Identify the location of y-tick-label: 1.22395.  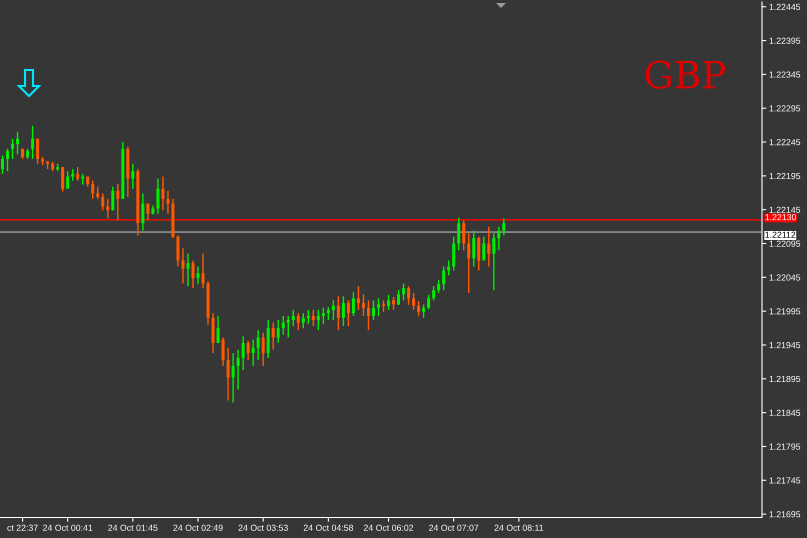
(785, 41).